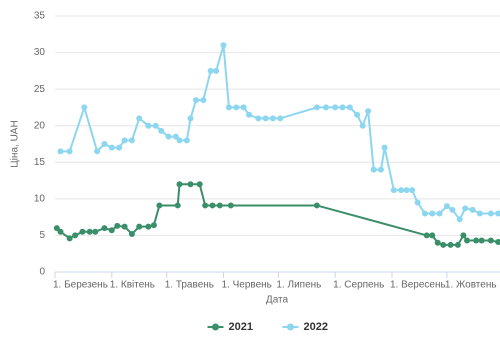 The width and height of the screenshot is (500, 353). I want to click on y-tick-label: 15, so click(40, 162).